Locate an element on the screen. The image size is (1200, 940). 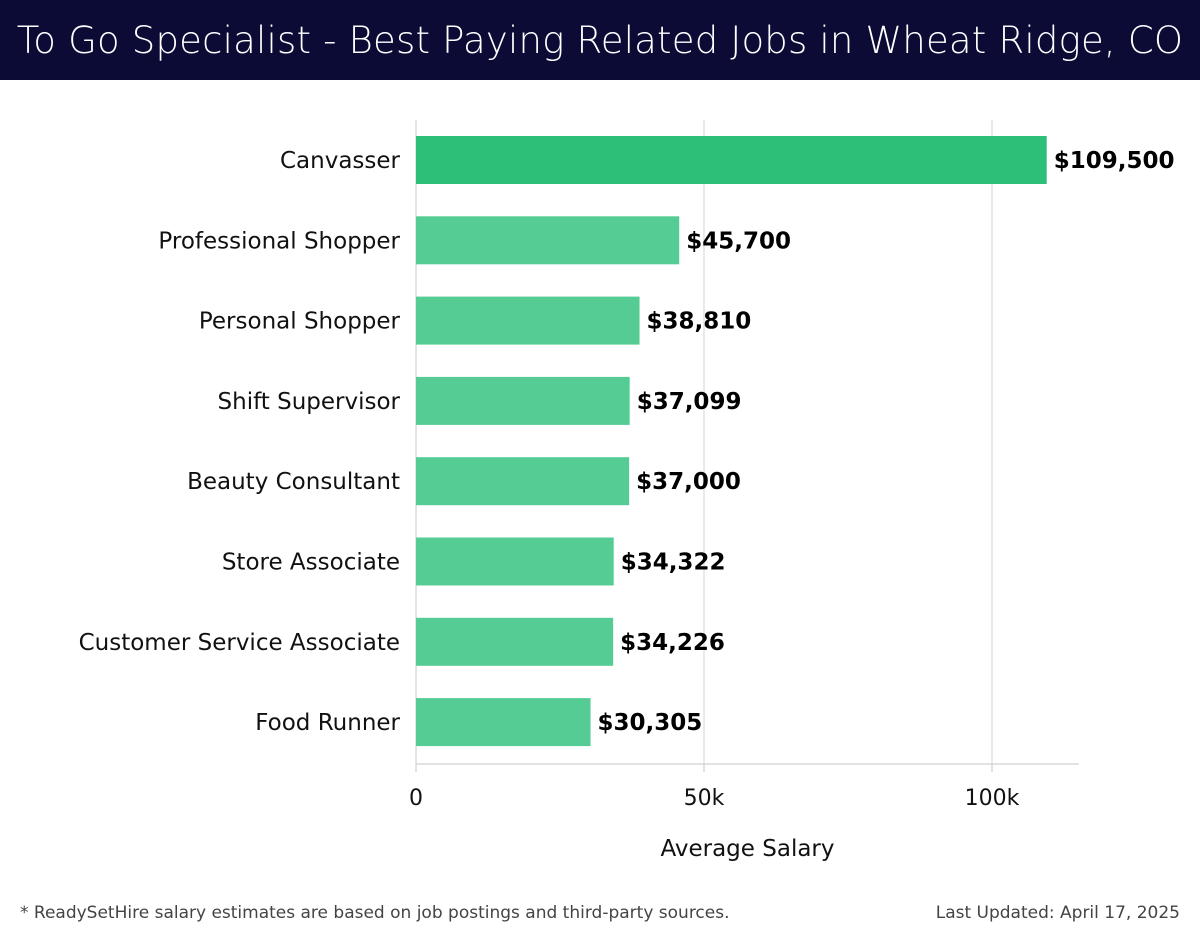
category-label: Food Runner is located at coordinates (327, 723).